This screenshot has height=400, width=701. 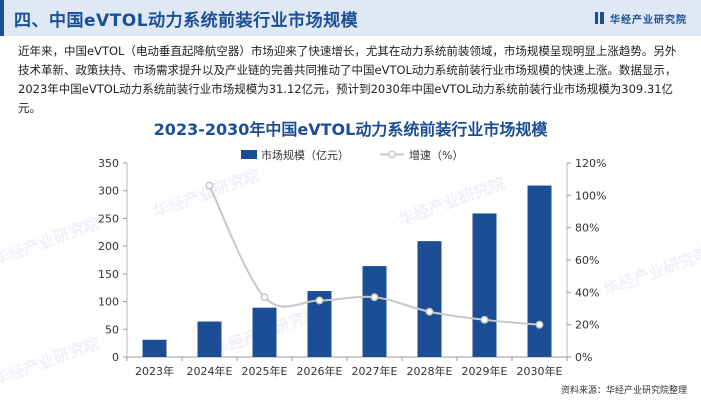 I want to click on x-tick-label: 2029年E, so click(x=485, y=371).